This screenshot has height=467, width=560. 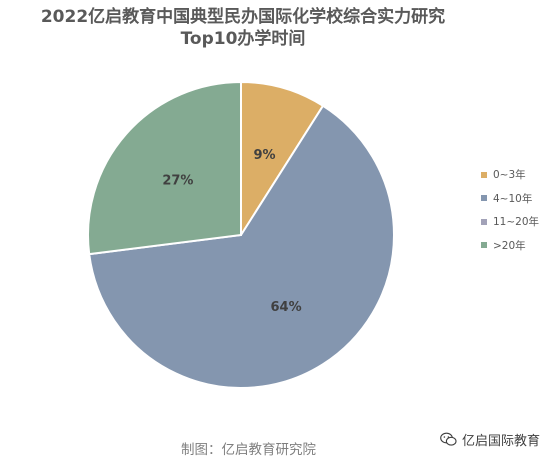 What do you see at coordinates (177, 180) in the screenshot?
I see `data-label: 27%` at bounding box center [177, 180].